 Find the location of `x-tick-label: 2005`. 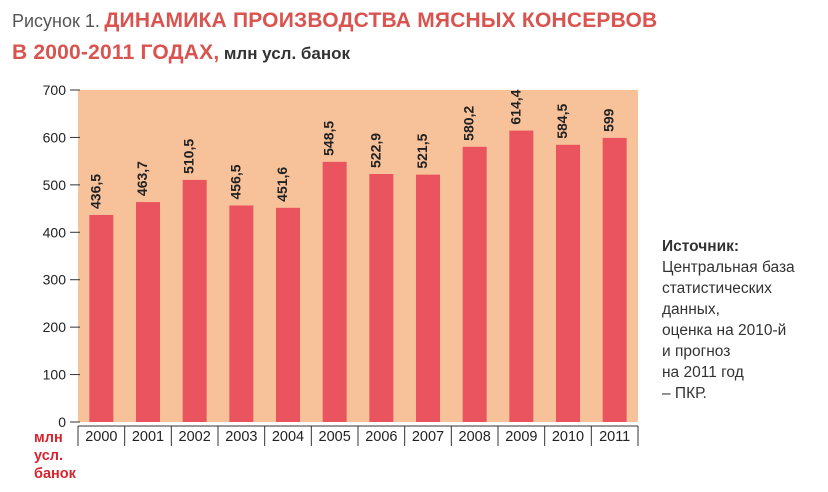

x-tick-label: 2005 is located at coordinates (335, 437).